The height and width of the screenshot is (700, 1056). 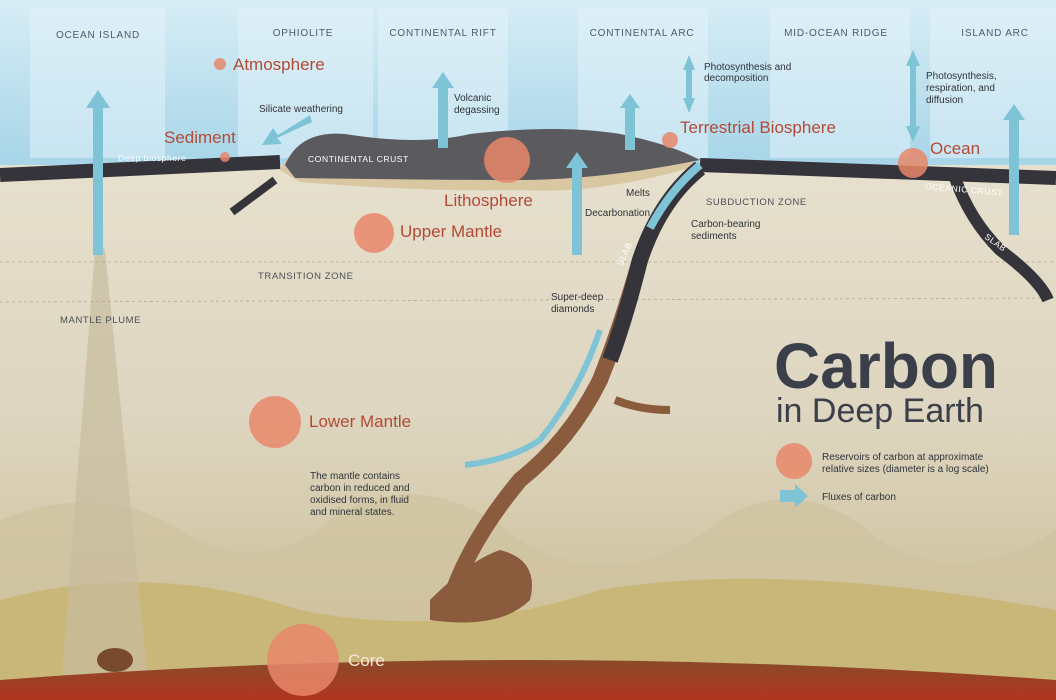 What do you see at coordinates (726, 224) in the screenshot?
I see `label-line: Carbon-bearing` at bounding box center [726, 224].